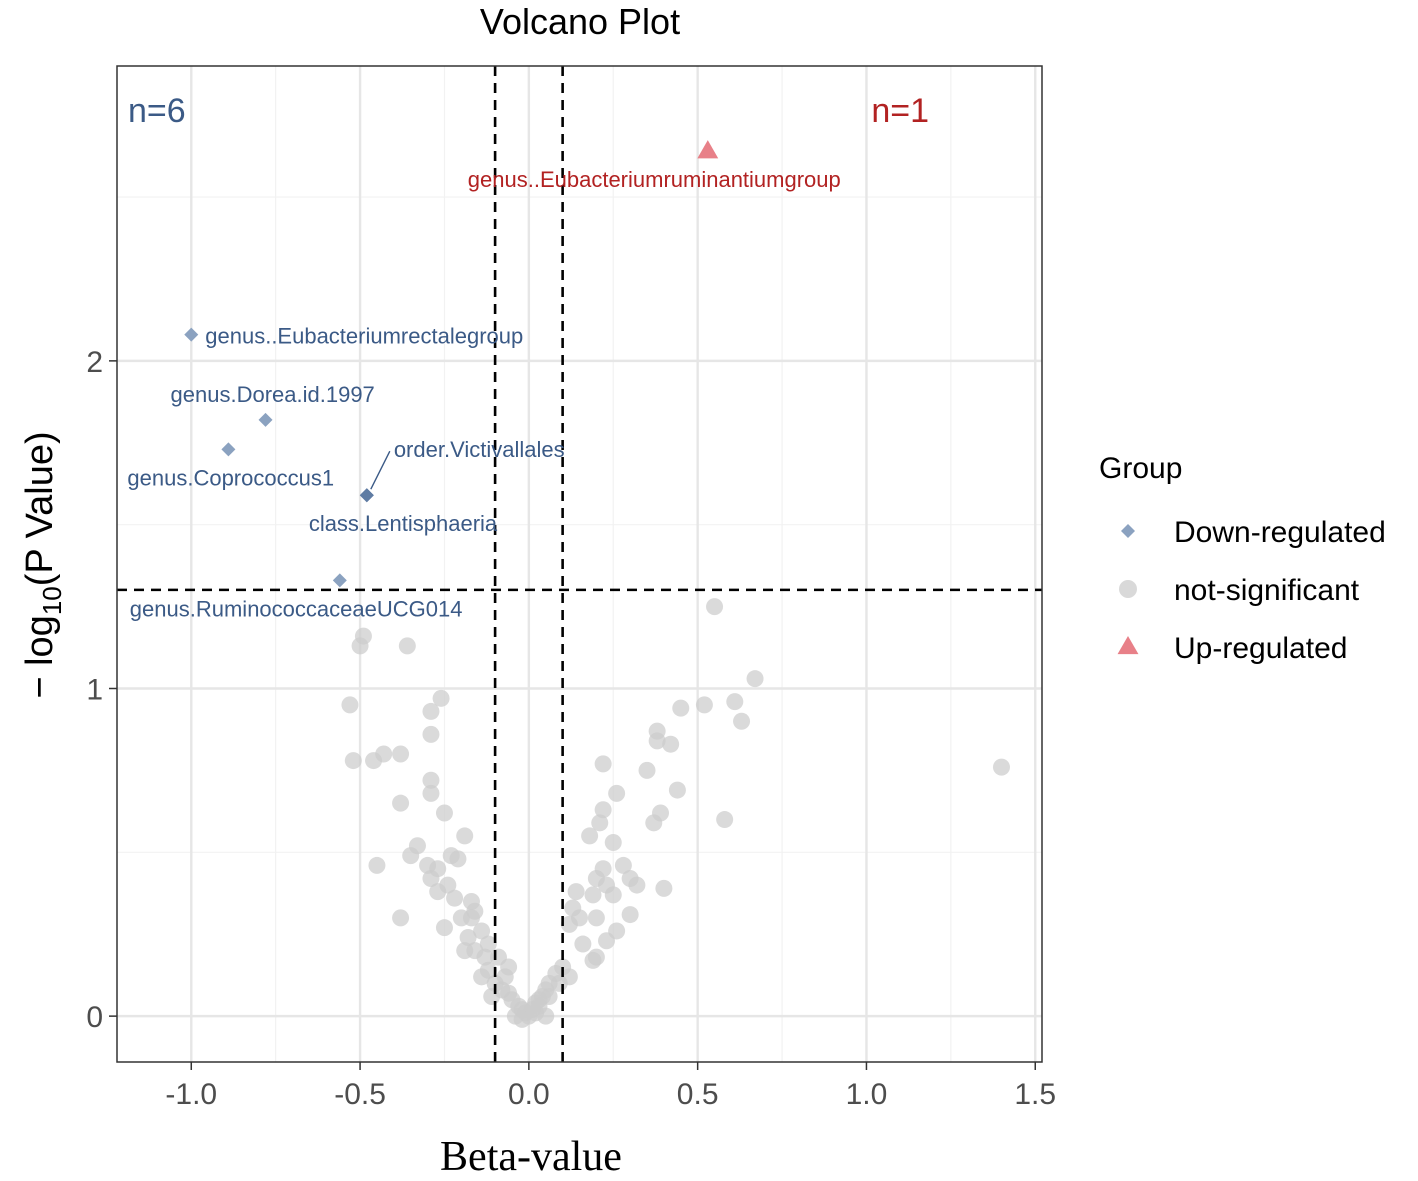  Describe the element at coordinates (867, 1094) in the screenshot. I see `x-tick-label: 1.0` at that location.